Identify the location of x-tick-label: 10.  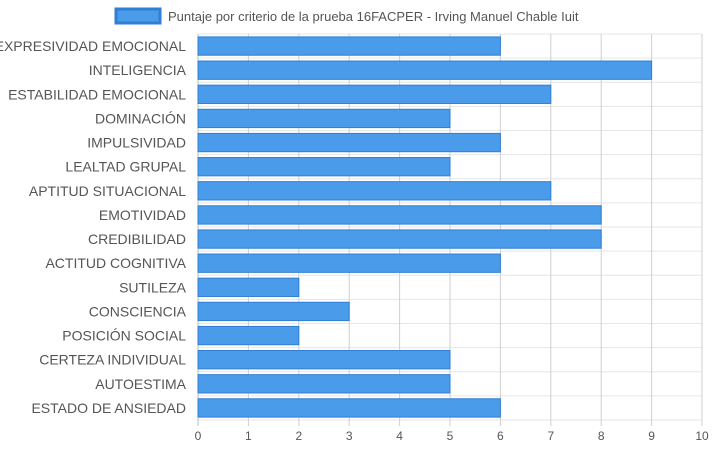
(702, 436).